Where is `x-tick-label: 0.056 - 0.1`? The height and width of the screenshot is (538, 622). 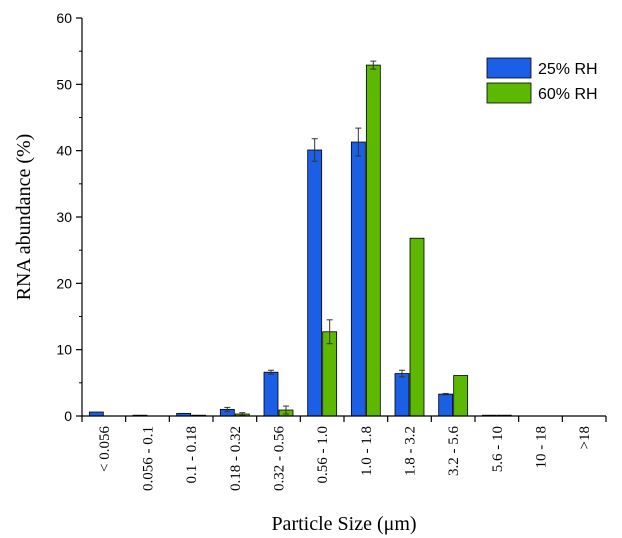
x-tick-label: 0.056 - 0.1 is located at coordinates (149, 458).